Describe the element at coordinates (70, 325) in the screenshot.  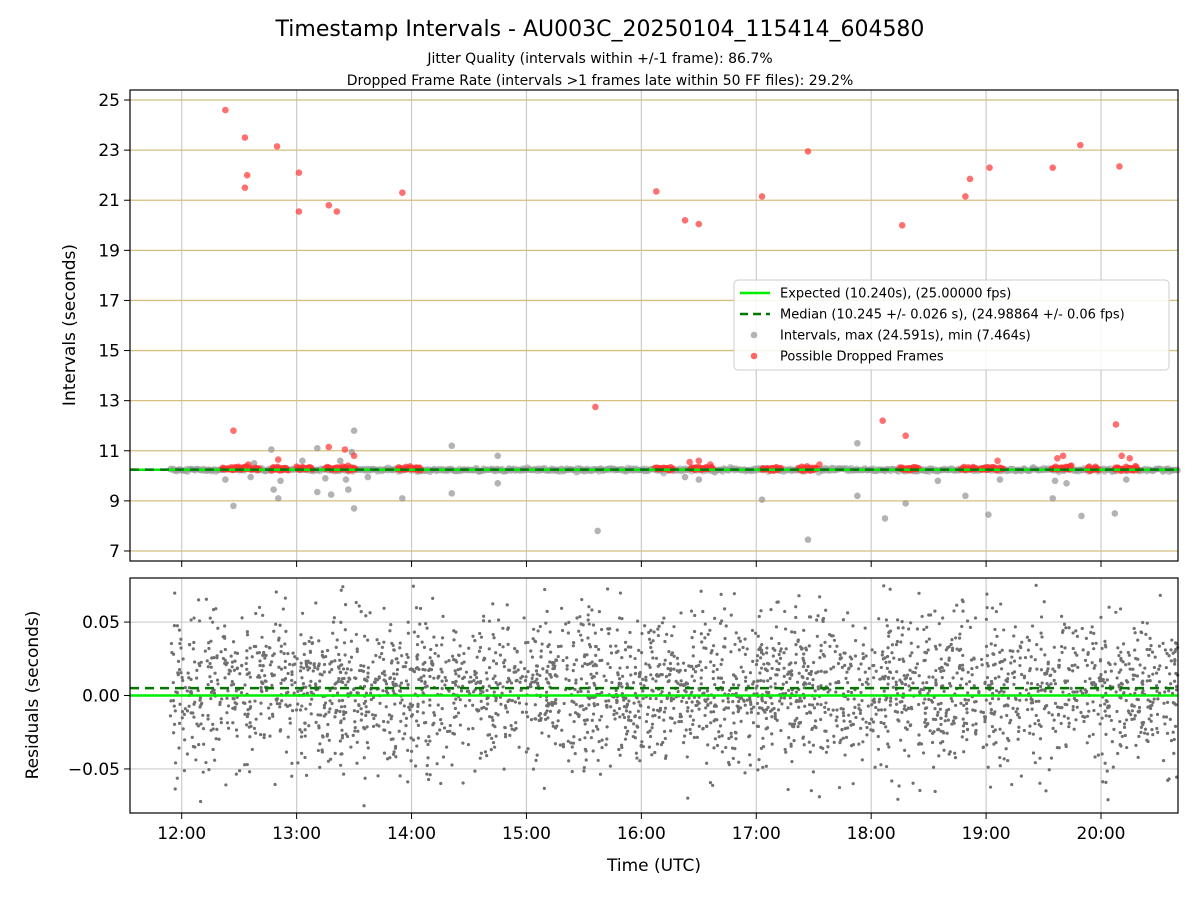
I see `intervals-y-axis-label: Intervals (seconds)` at that location.